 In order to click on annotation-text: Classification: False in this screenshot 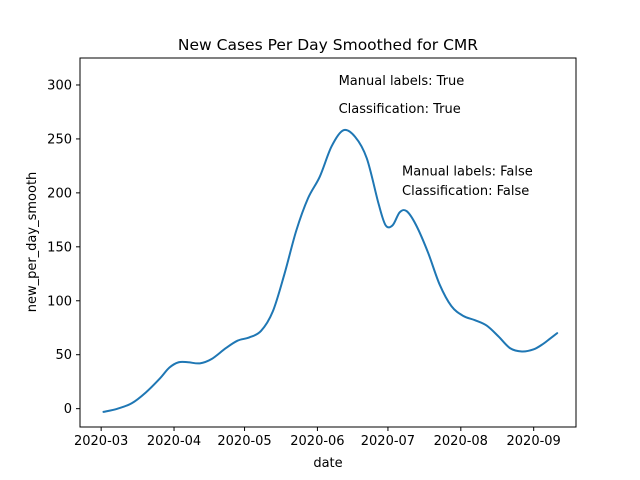, I will do `click(465, 191)`.